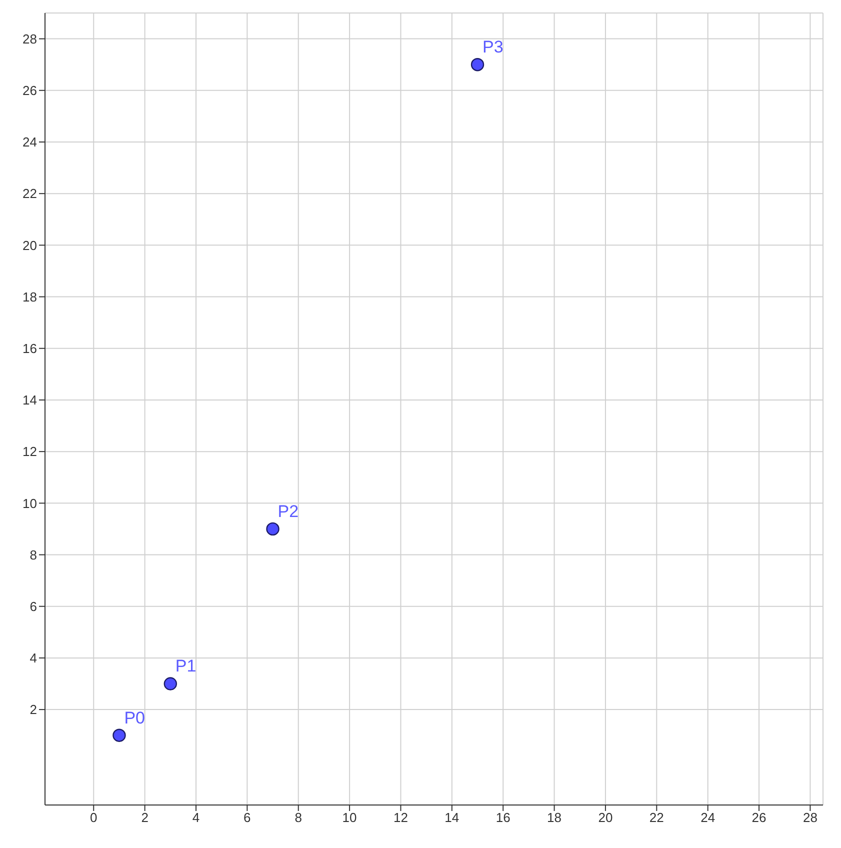  What do you see at coordinates (29, 452) in the screenshot?
I see `y-tick-label: 12` at bounding box center [29, 452].